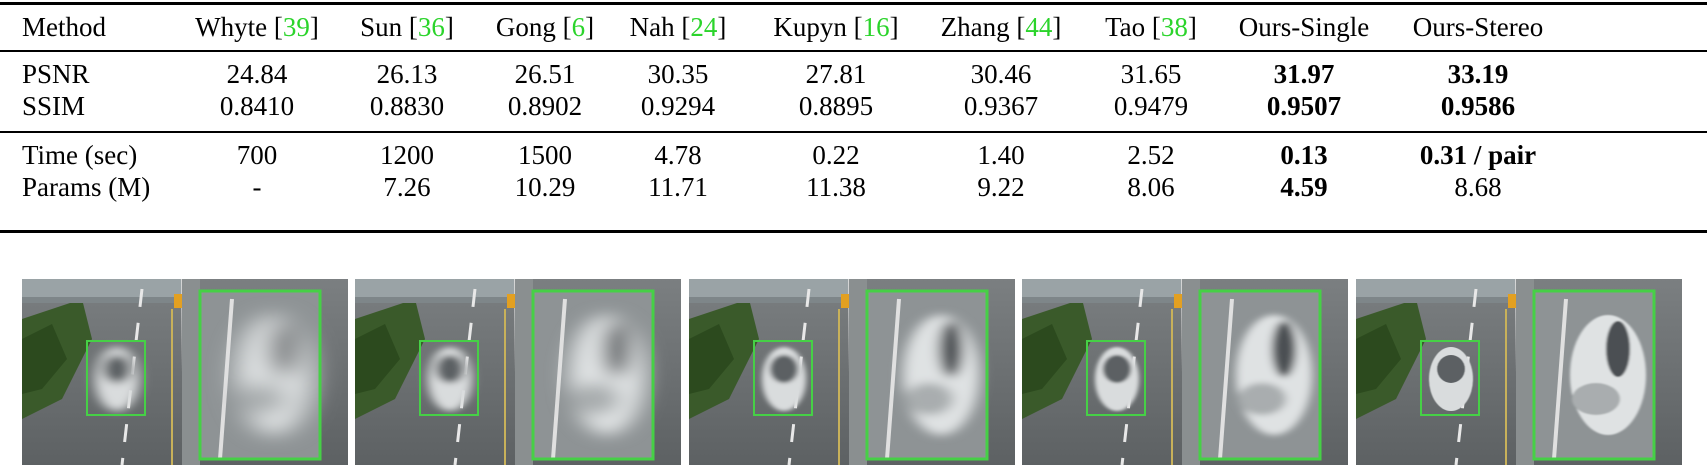  What do you see at coordinates (836, 74) in the screenshot?
I see `table-cell: 27.81` at bounding box center [836, 74].